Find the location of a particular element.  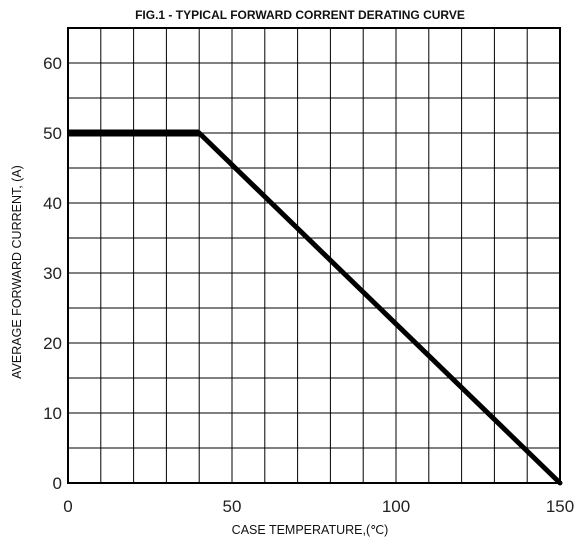

x-tick-label: 100 is located at coordinates (396, 506).